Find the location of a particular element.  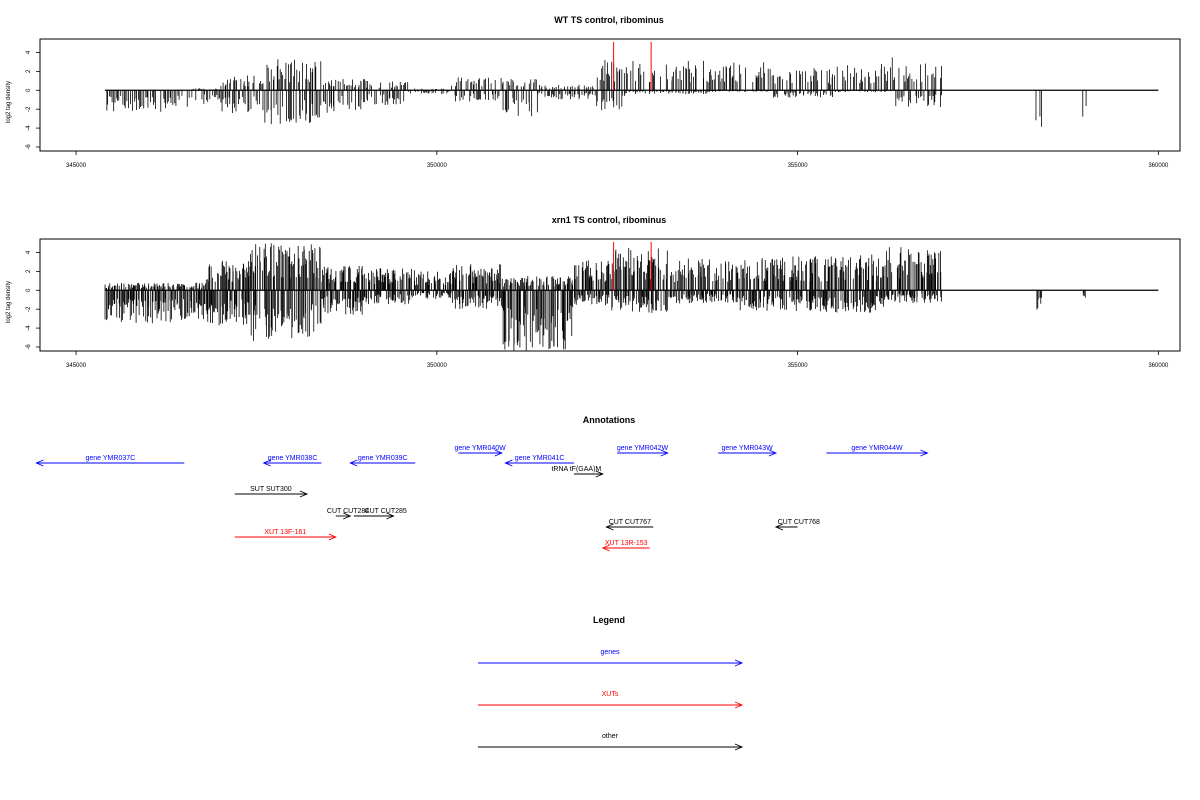

feature-cut-cut284: CUT CUT284 is located at coordinates (348, 514).